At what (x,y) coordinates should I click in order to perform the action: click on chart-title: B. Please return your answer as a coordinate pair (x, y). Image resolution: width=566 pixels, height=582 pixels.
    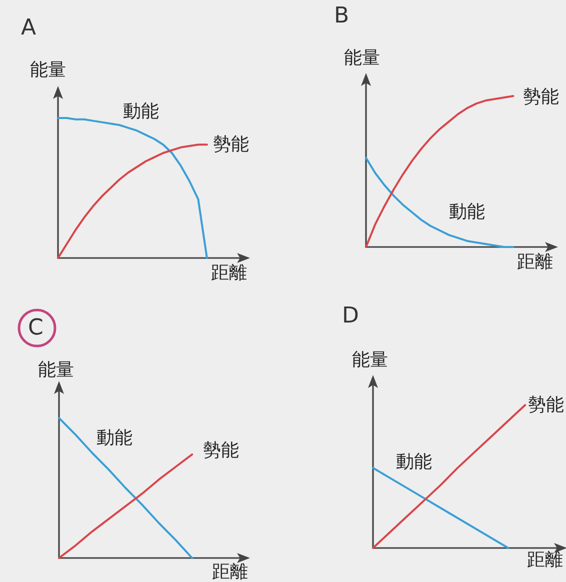
    Looking at the image, I should click on (342, 16).